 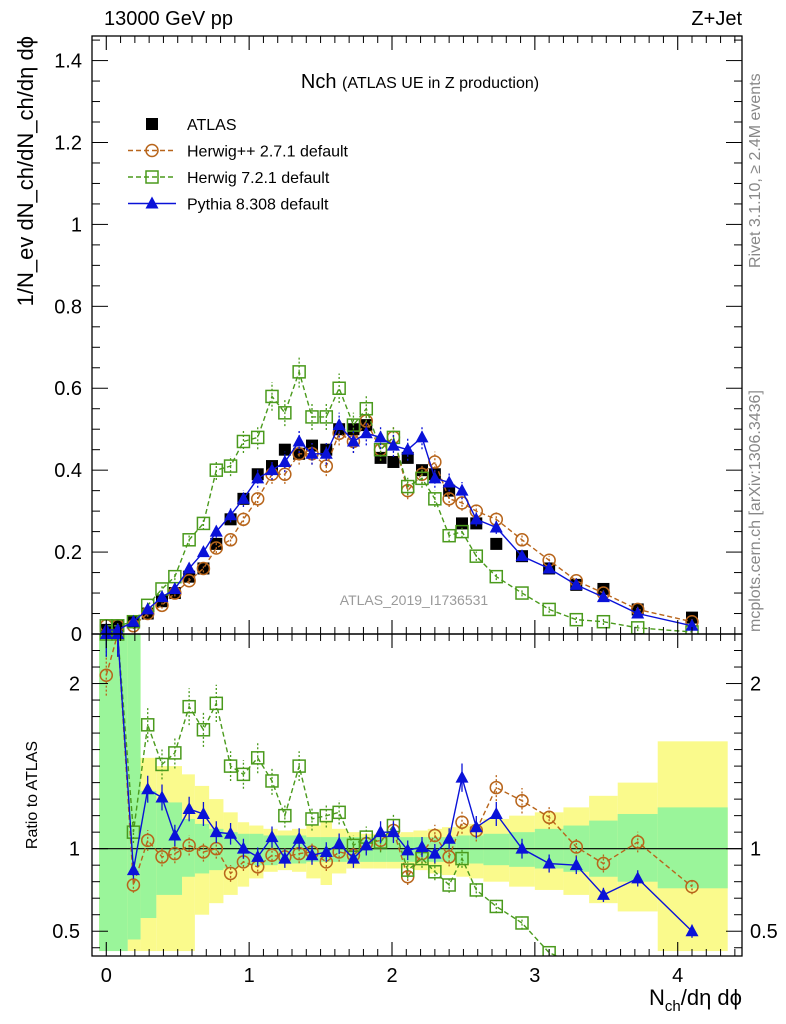 I want to click on y-axis-label-ratio: Ratio to ATLAS, so click(x=32, y=795).